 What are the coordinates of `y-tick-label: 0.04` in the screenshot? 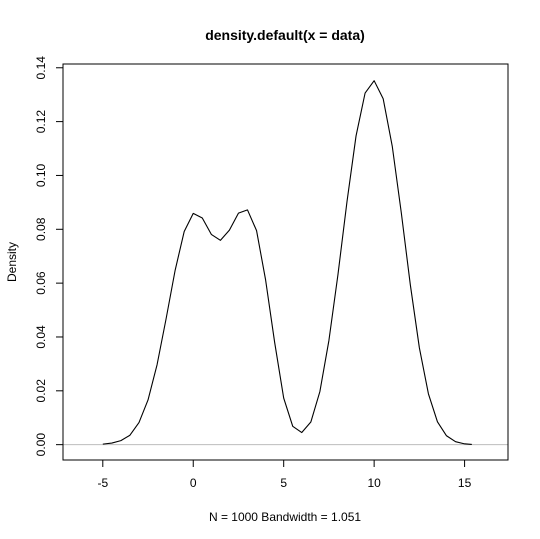 It's located at (41, 337).